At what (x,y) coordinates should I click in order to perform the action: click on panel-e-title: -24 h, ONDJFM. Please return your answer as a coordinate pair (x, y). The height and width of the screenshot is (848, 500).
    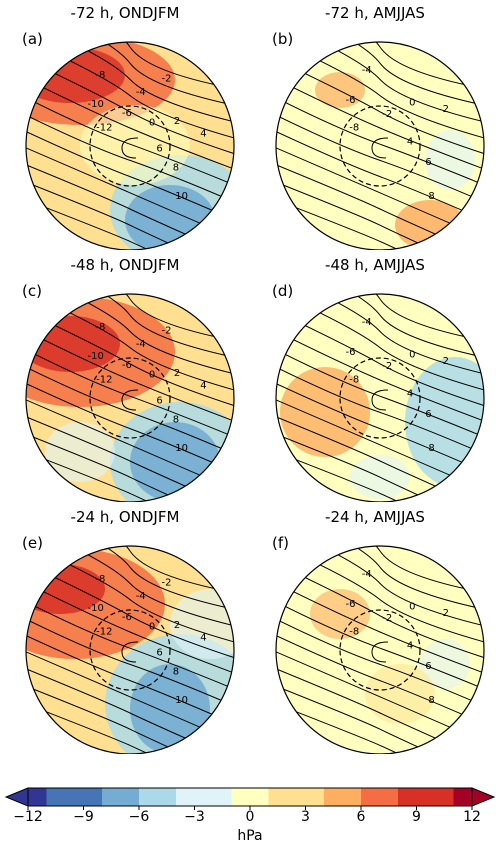
    Looking at the image, I should click on (125, 517).